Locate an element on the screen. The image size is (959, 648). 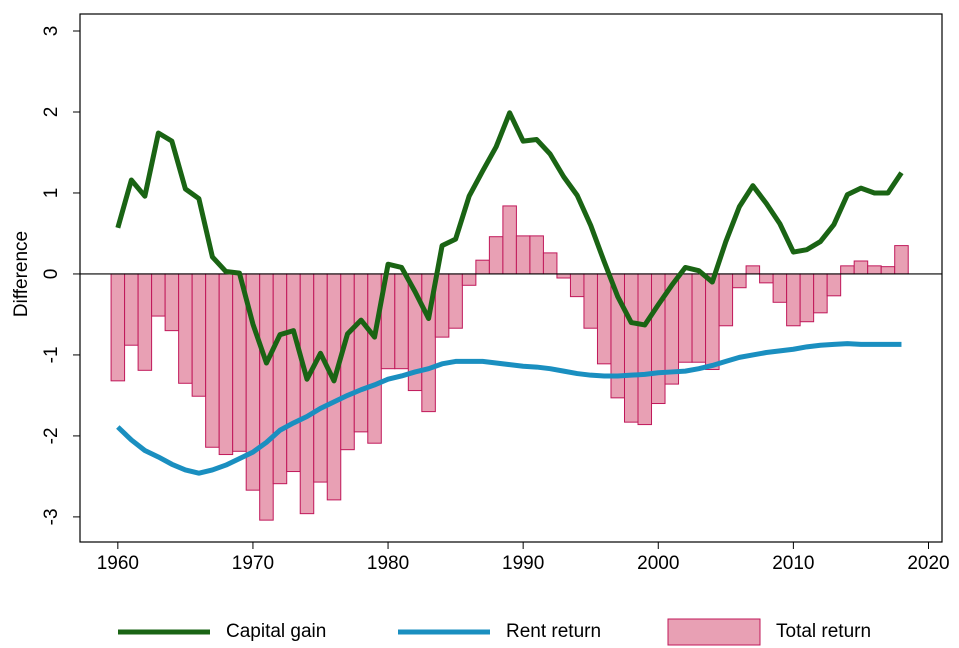
x-tick-label: 2000 is located at coordinates (658, 563).